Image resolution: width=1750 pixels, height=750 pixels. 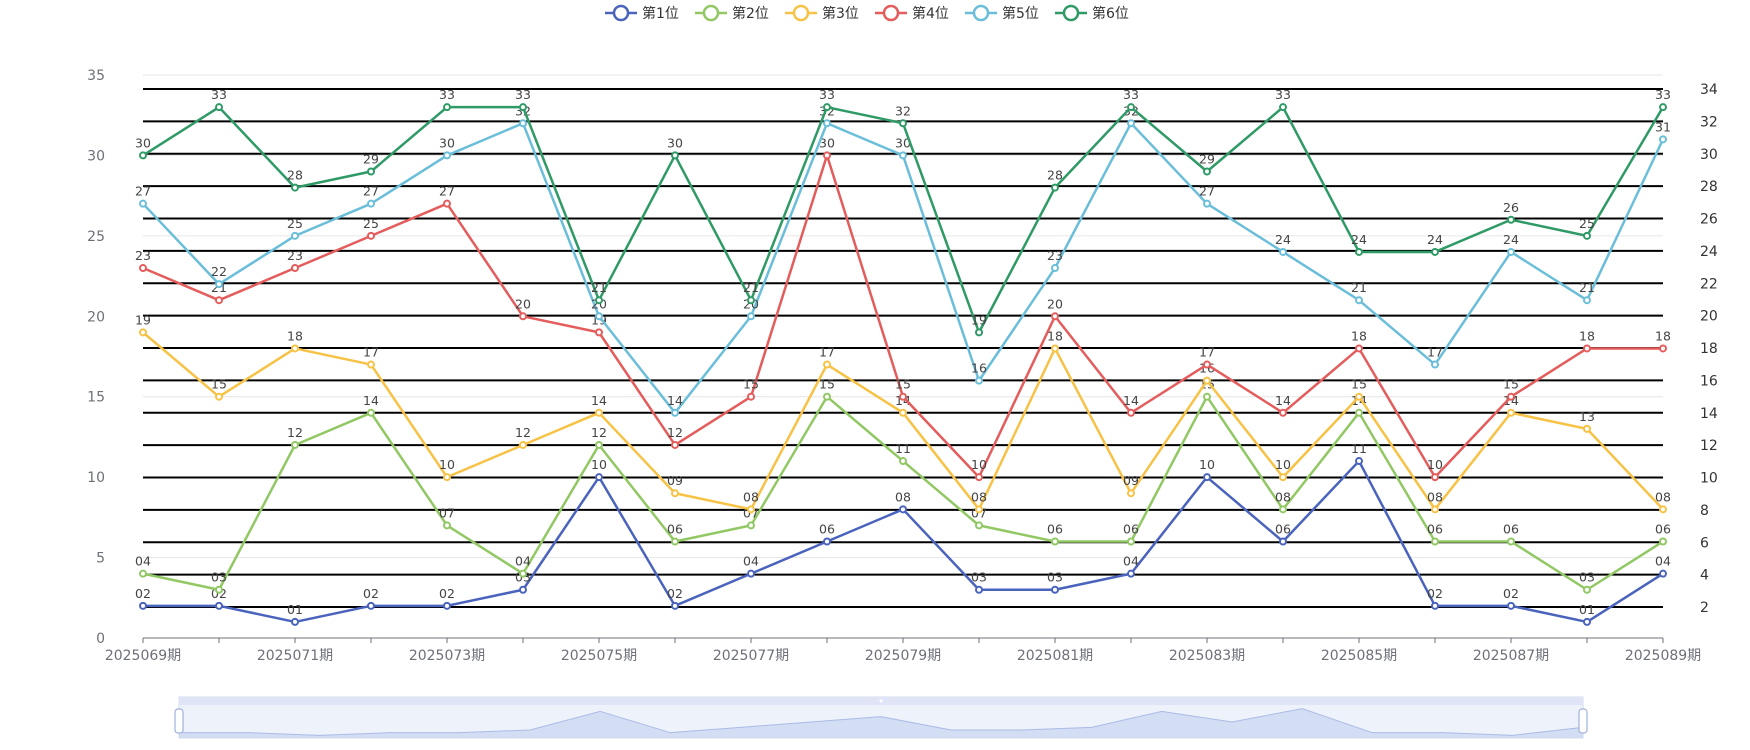 What do you see at coordinates (1092, 13) in the screenshot?
I see `legend-item: 第6位` at bounding box center [1092, 13].